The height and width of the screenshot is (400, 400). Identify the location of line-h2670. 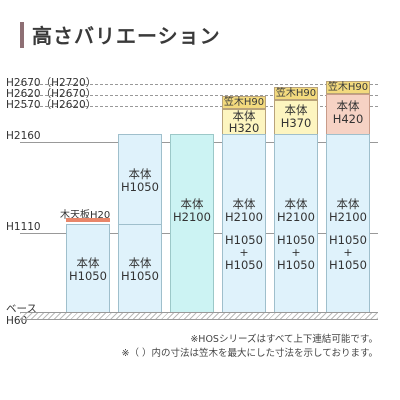
(199, 84).